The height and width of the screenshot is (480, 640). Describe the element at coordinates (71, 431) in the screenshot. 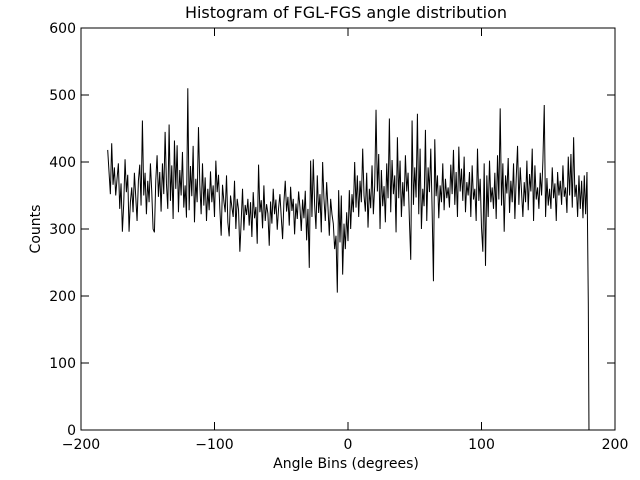

I see `y-tick-label: 0` at that location.